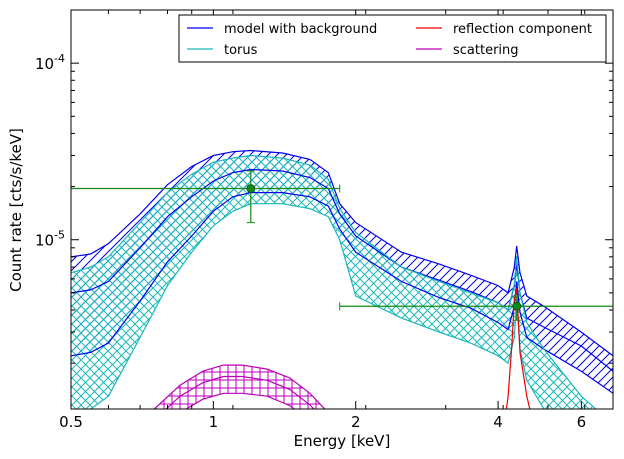  Describe the element at coordinates (50, 239) in the screenshot. I see `y-tick-label: 10⁻⁵` at that location.